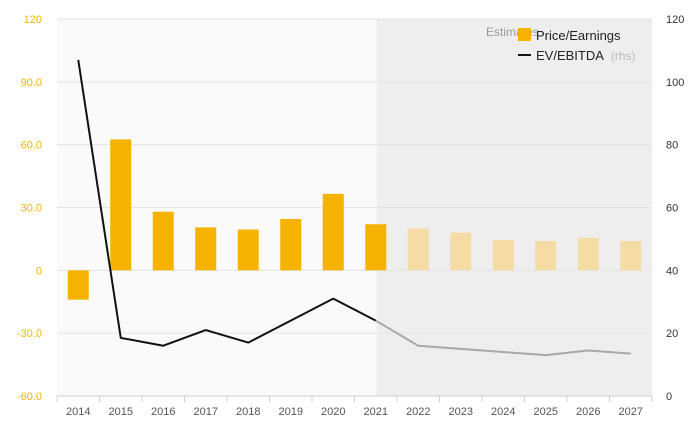  I want to click on bar-2021, so click(376, 247).